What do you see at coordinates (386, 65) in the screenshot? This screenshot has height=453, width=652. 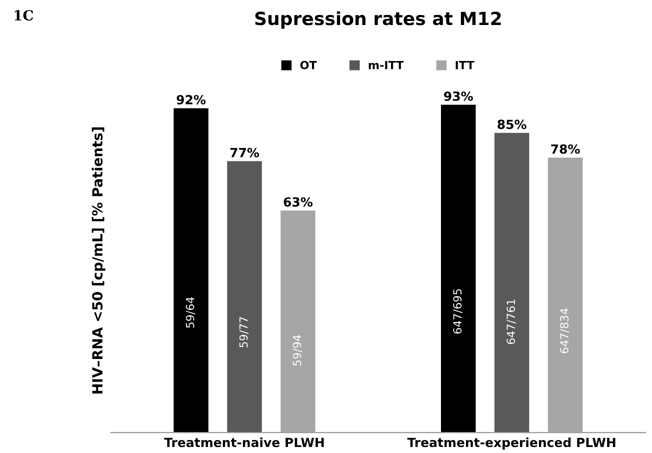 I see `legend-label: m-ITT` at bounding box center [386, 65].